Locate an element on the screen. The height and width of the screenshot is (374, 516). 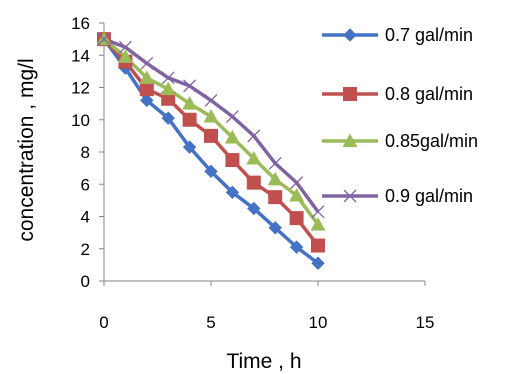
legend-item-4: 0.9 gal/min is located at coordinates (397, 196).